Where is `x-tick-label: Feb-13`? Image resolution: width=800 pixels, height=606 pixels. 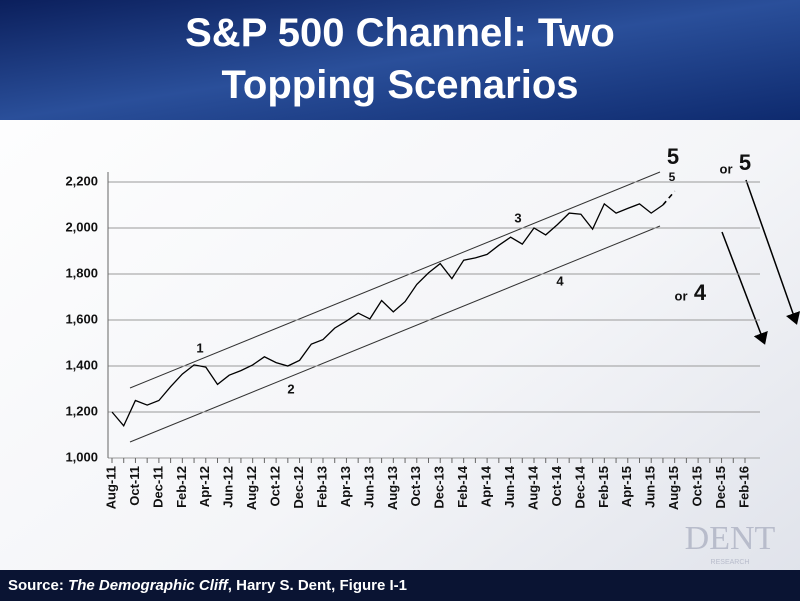 x-tick-label: Feb-13 is located at coordinates (321, 487).